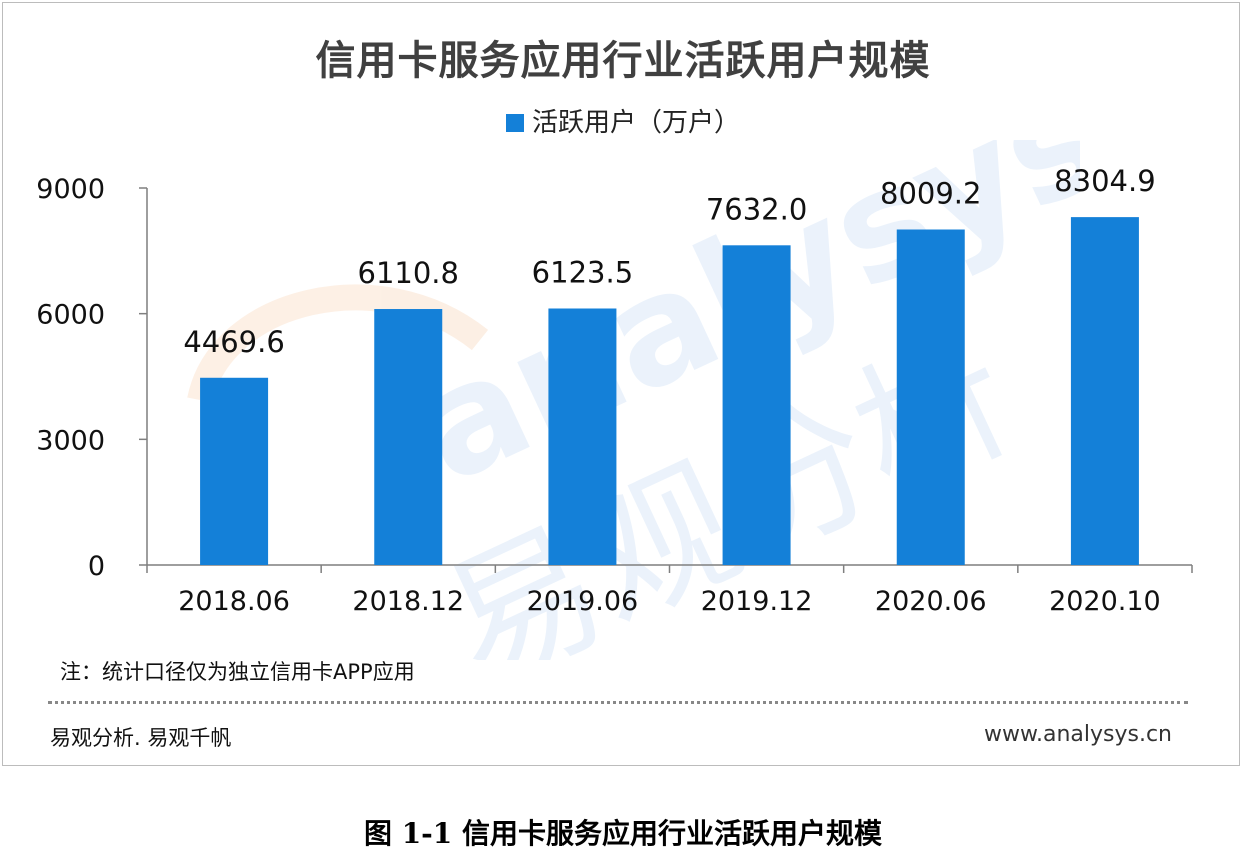 This screenshot has height=852, width=1246. I want to click on data-label: 6110.8, so click(408, 273).